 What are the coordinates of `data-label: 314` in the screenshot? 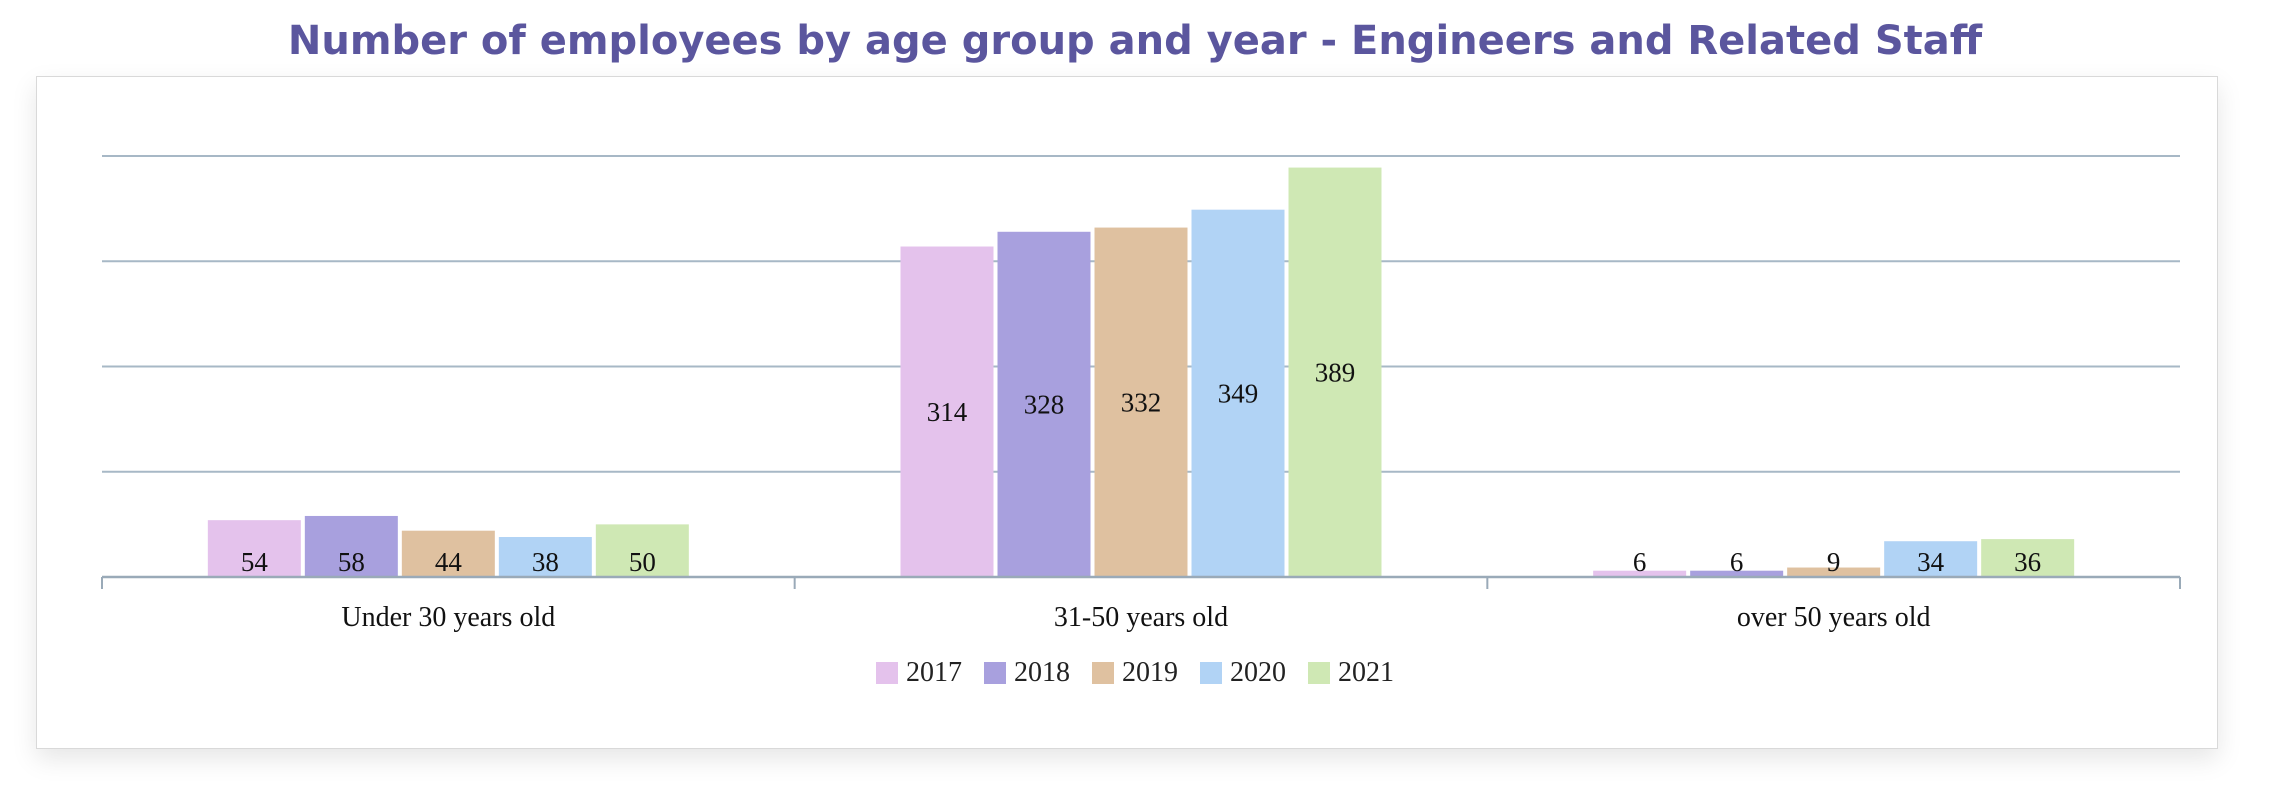 It's located at (947, 412).